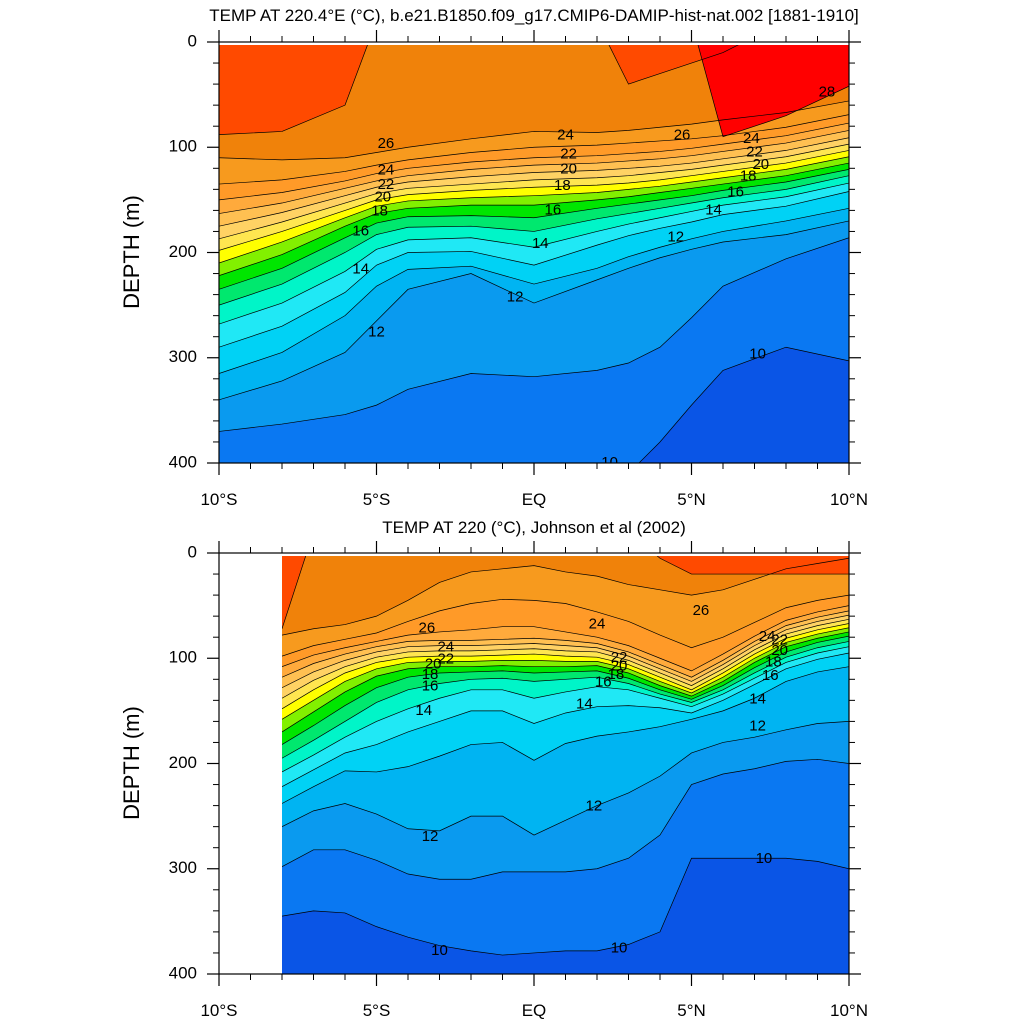 Image resolution: width=1024 pixels, height=1024 pixels. I want to click on x-tick-label: EQ, so click(534, 499).